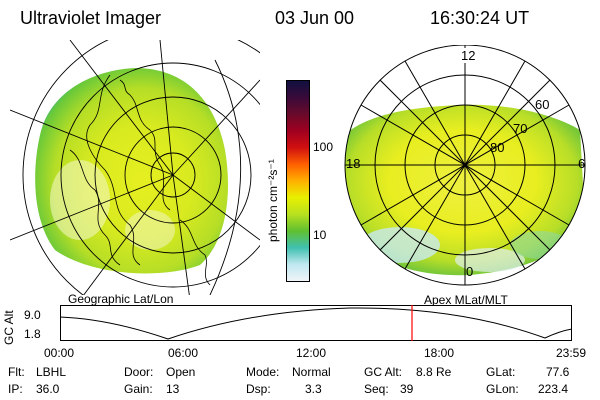  I want to click on date-label: 03 Jun 00, so click(315, 18).